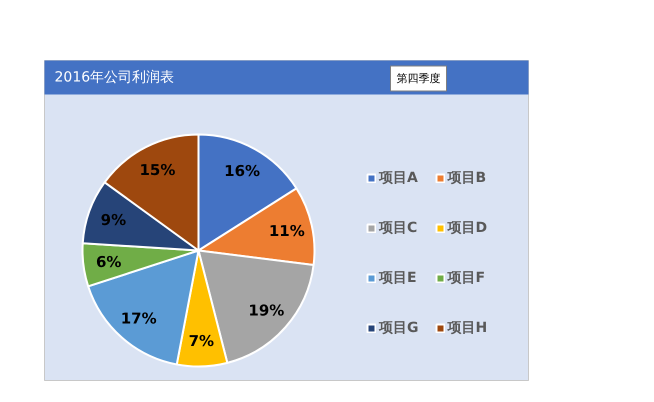 Image resolution: width=654 pixels, height=402 pixels. Describe the element at coordinates (418, 78) in the screenshot. I see `chart-subtitle: 第四季度` at that location.